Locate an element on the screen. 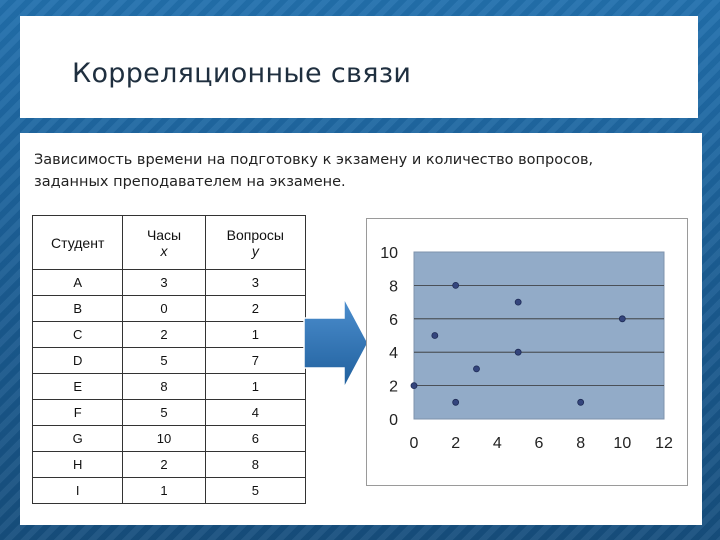 The height and width of the screenshot is (540, 720). header-hours: Часы x is located at coordinates (164, 242).